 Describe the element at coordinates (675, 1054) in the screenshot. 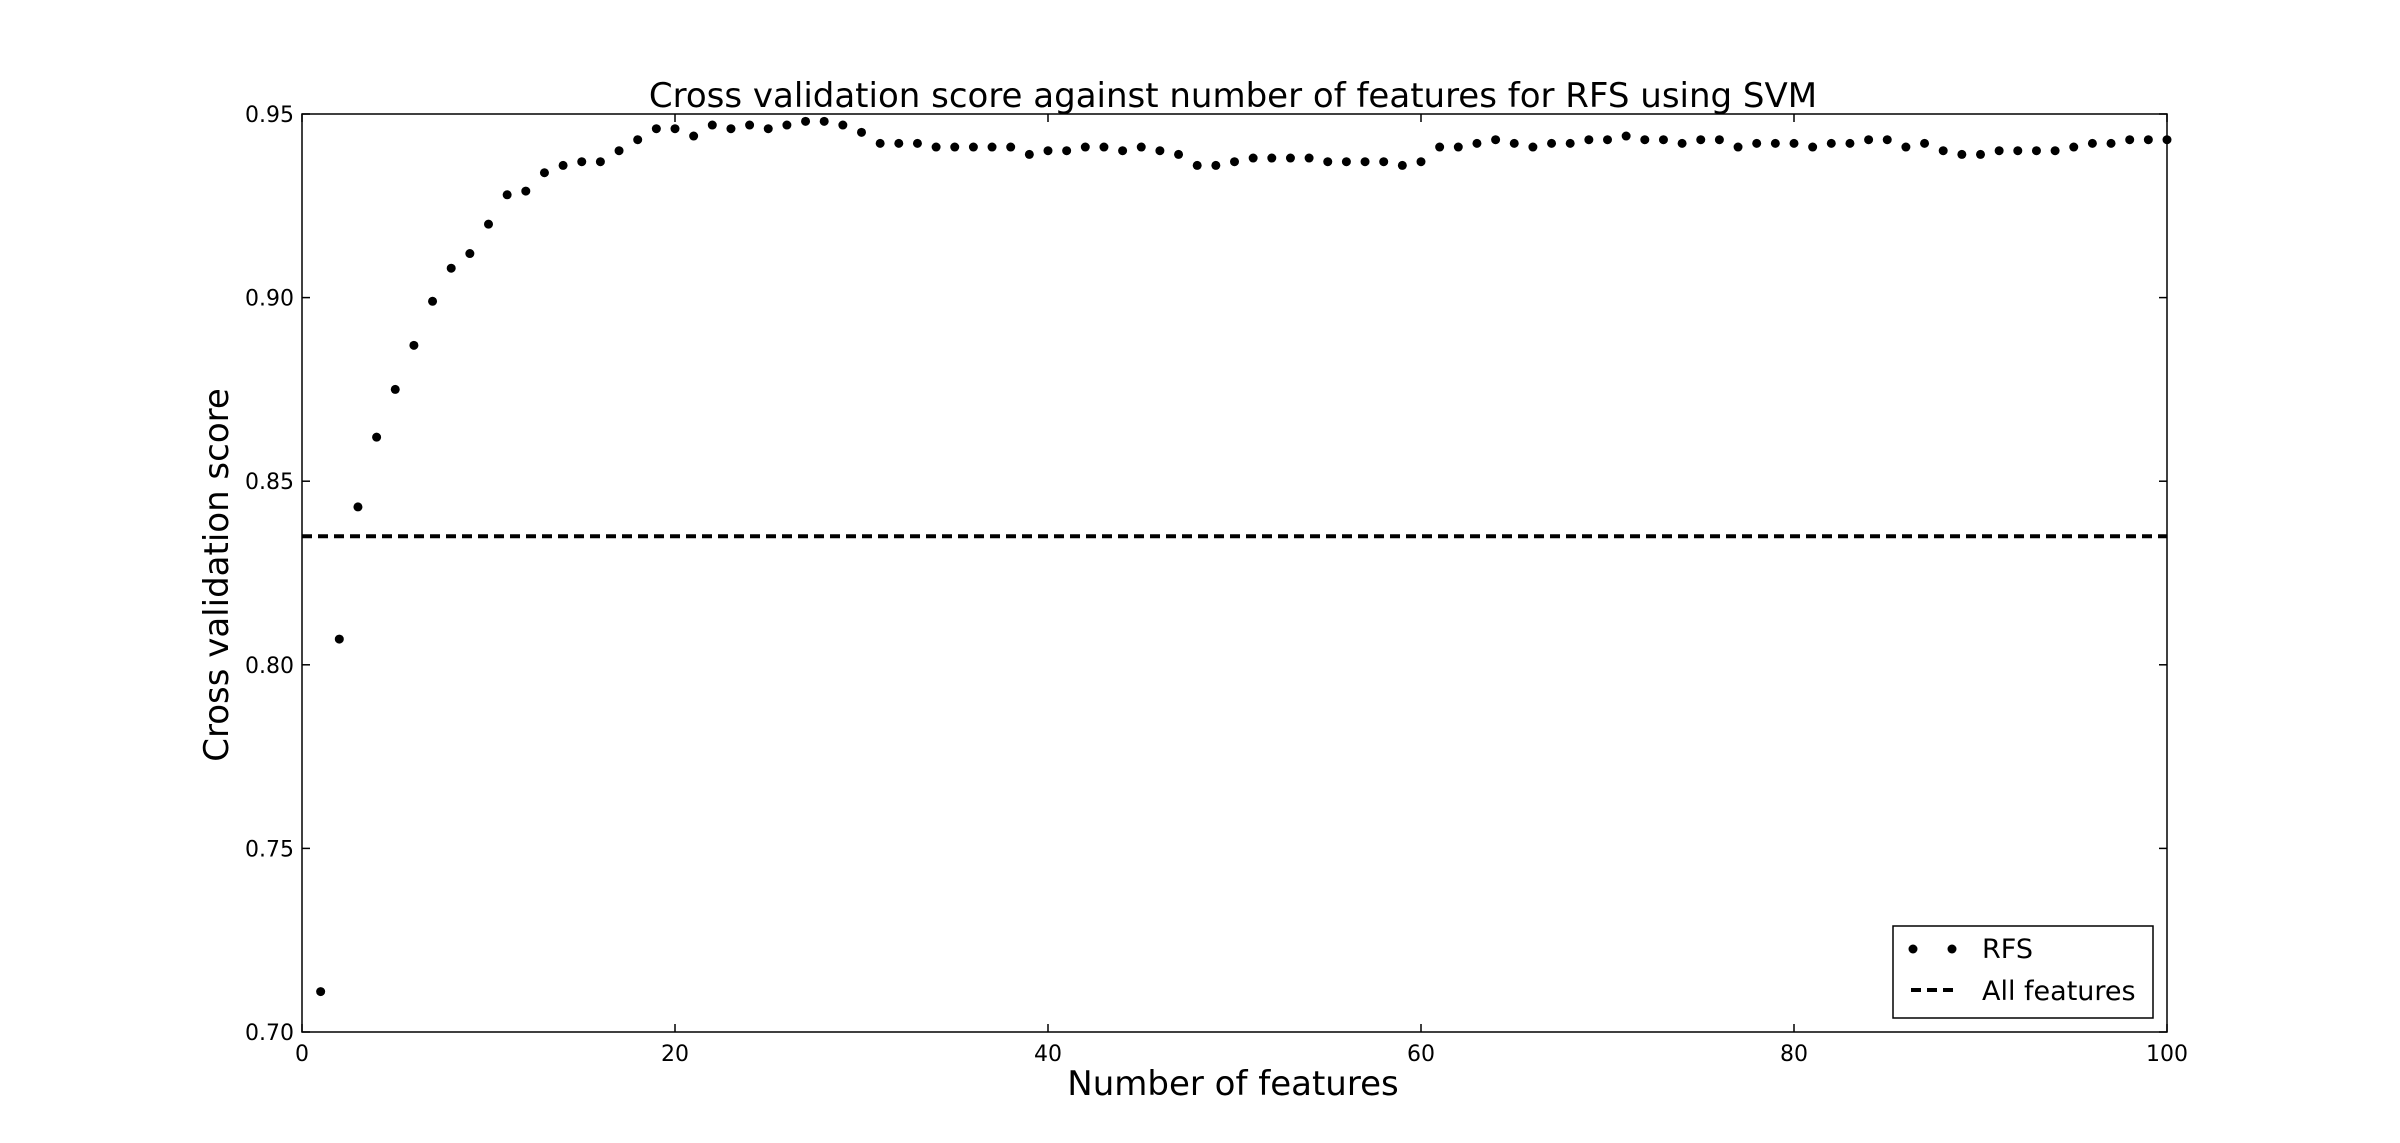

I see `x-tick-label: 20` at that location.